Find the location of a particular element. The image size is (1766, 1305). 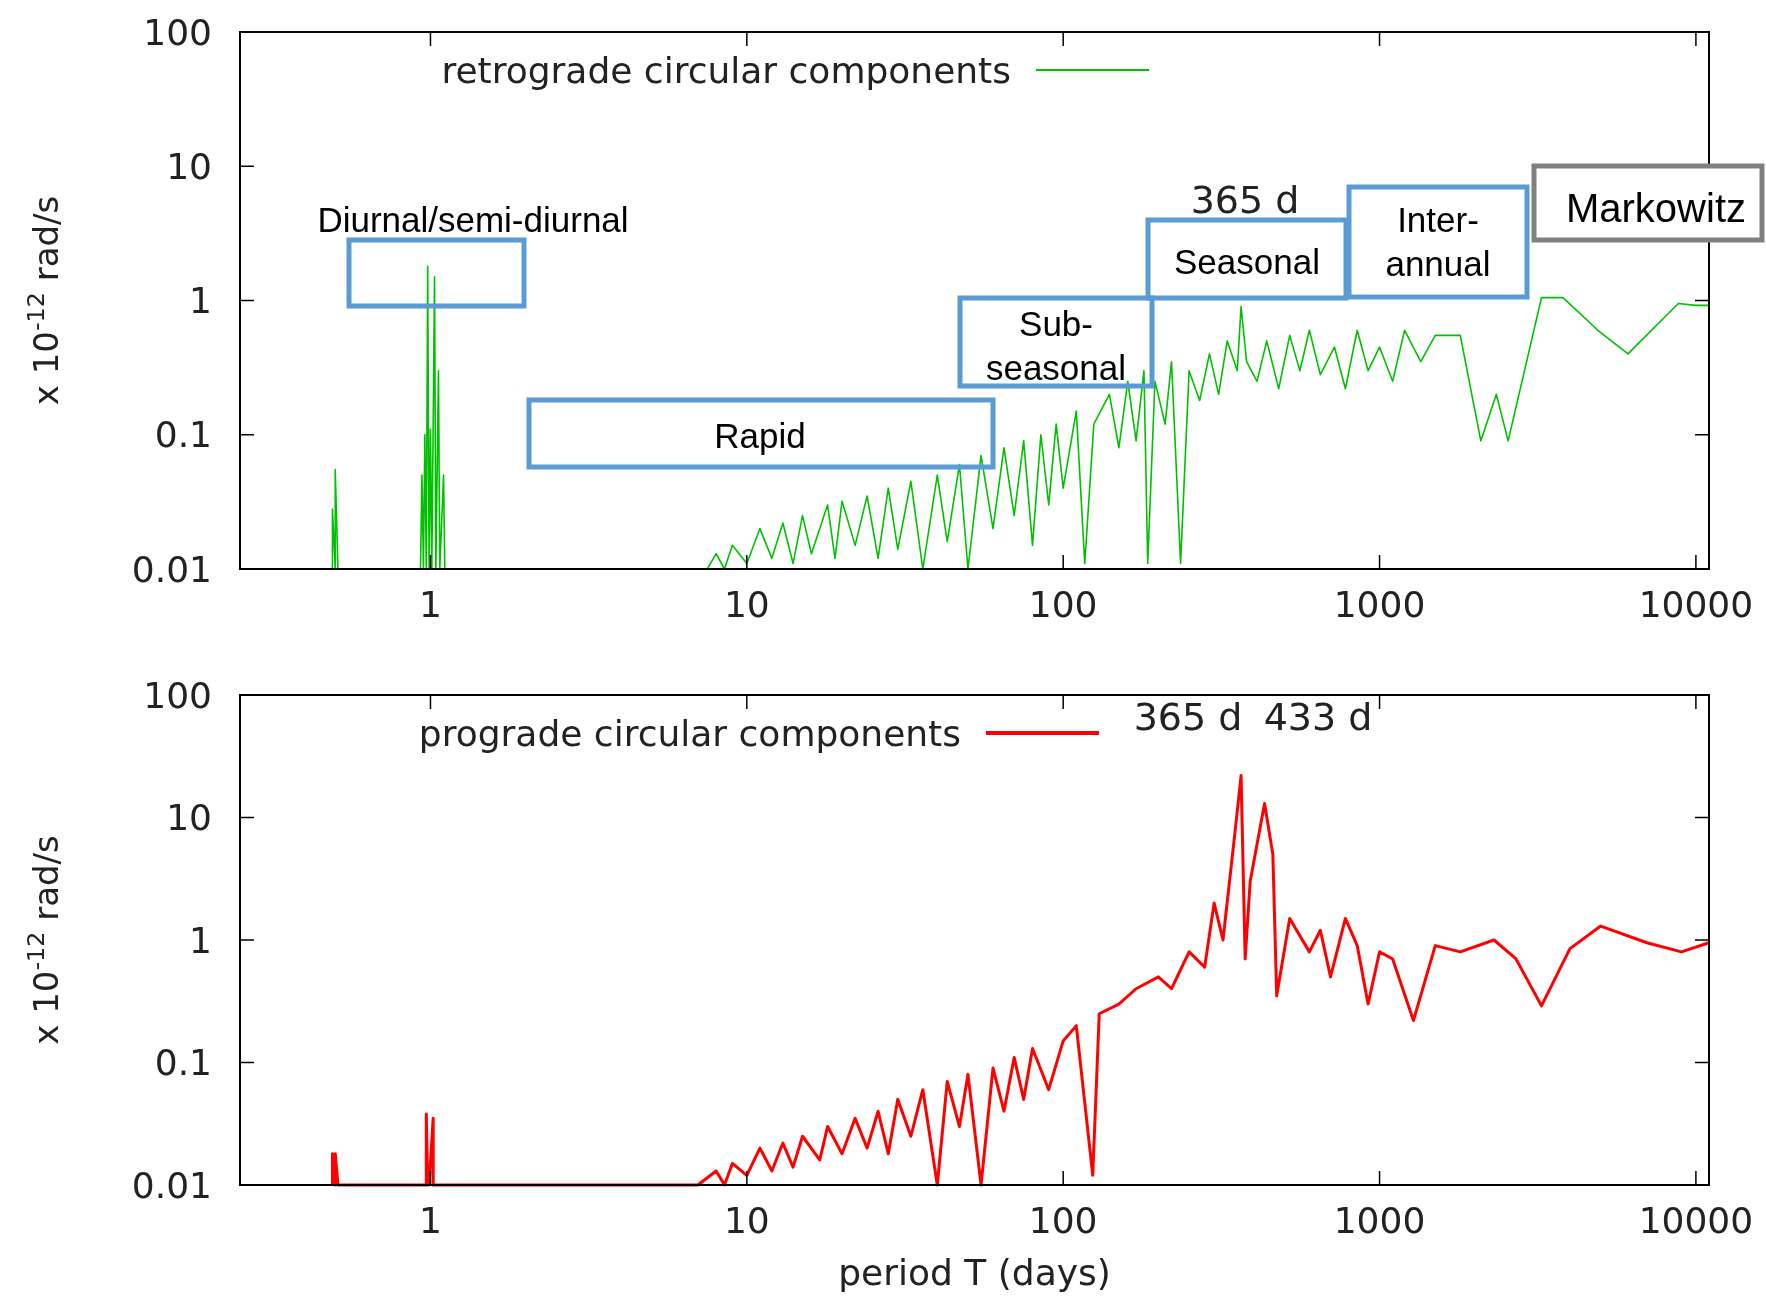

annotation: Rapid is located at coordinates (760, 436).